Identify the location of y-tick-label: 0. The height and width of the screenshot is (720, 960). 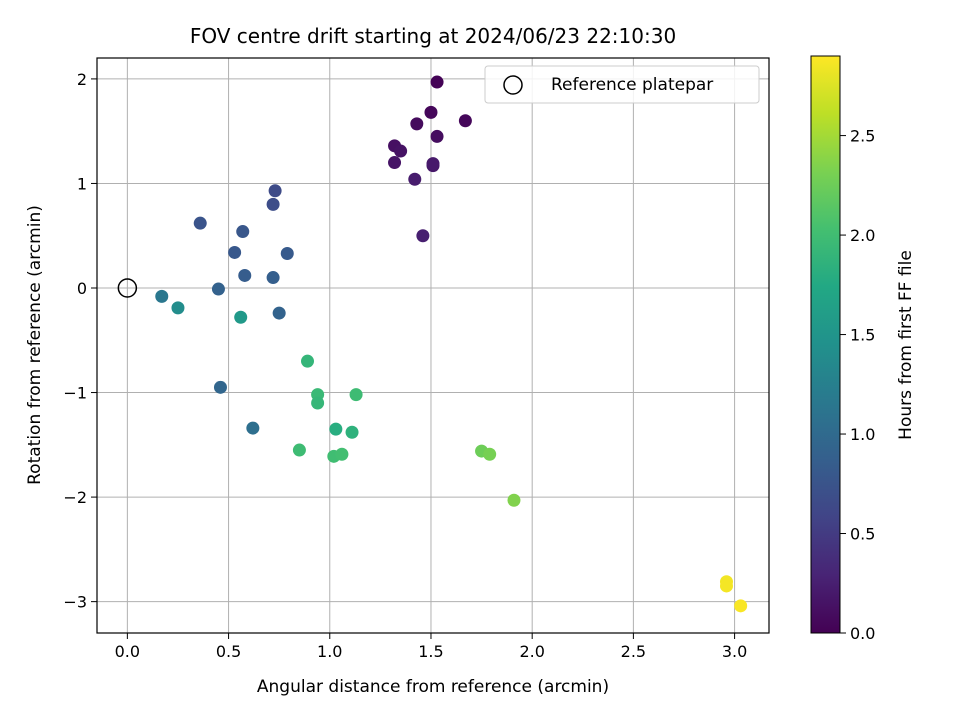
(82, 288).